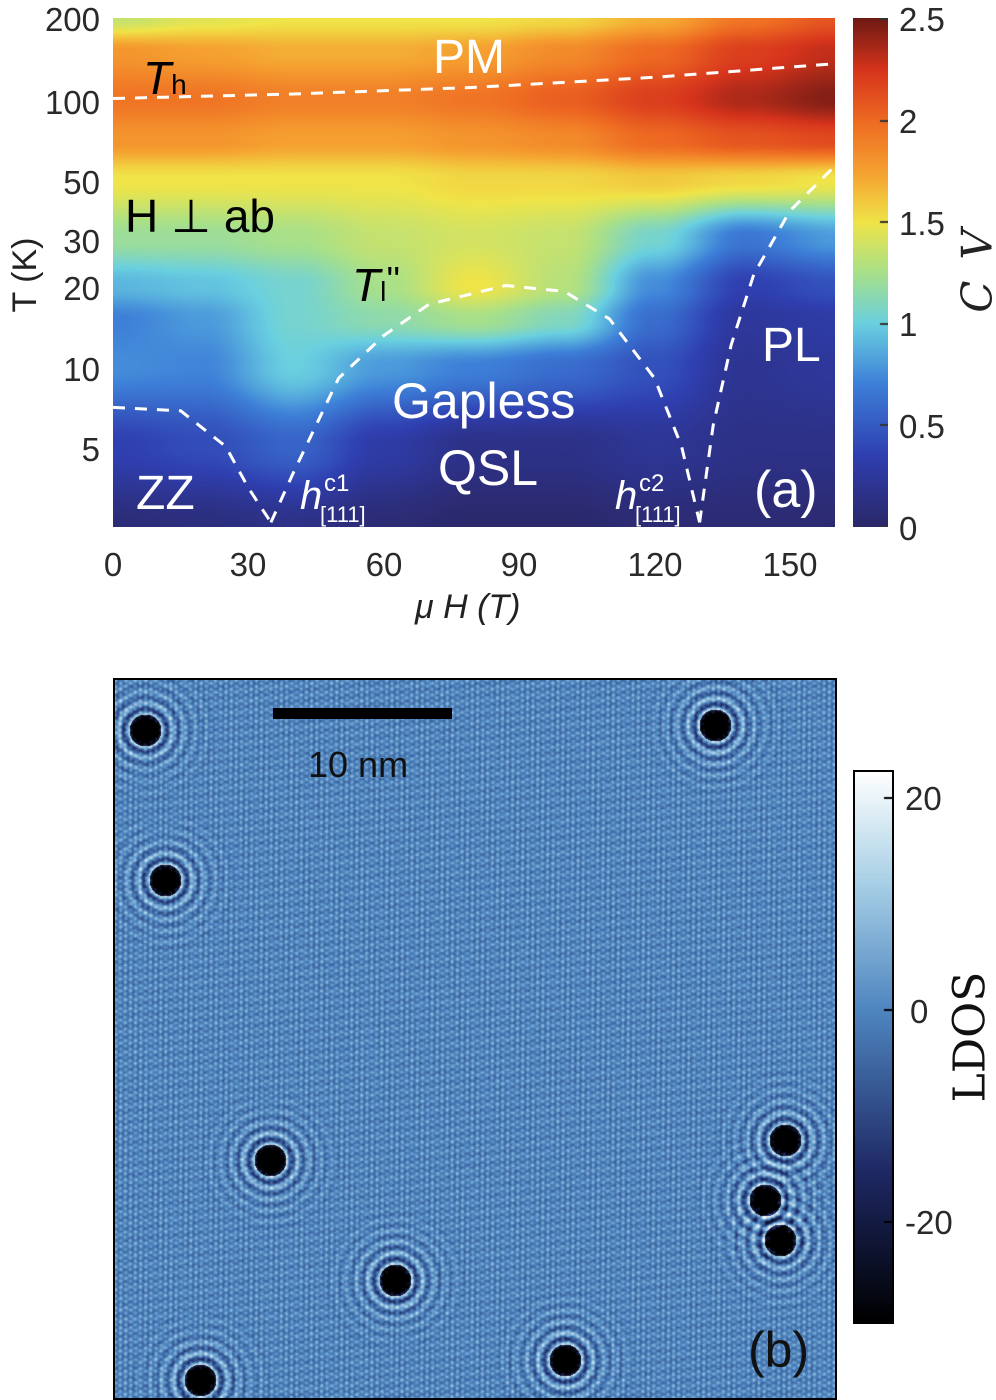  I want to click on colorbar-tick: -20, so click(929, 1222).